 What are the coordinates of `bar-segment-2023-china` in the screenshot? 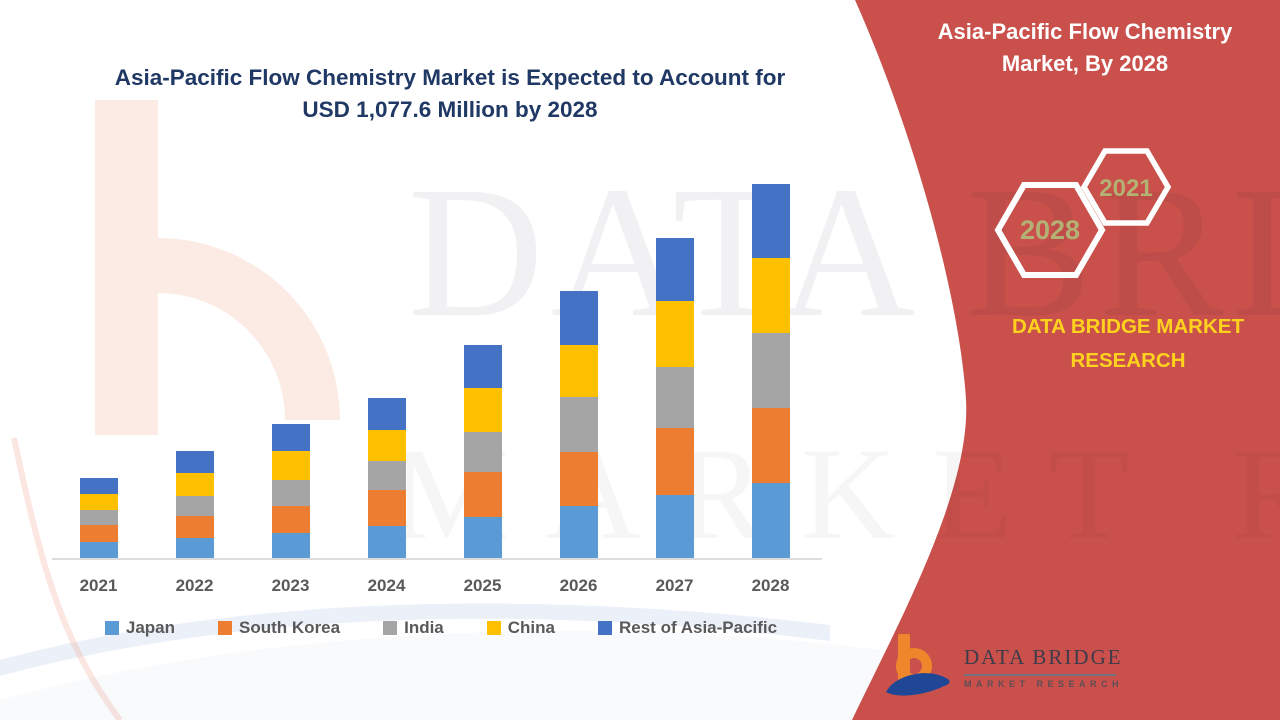 It's located at (290, 465).